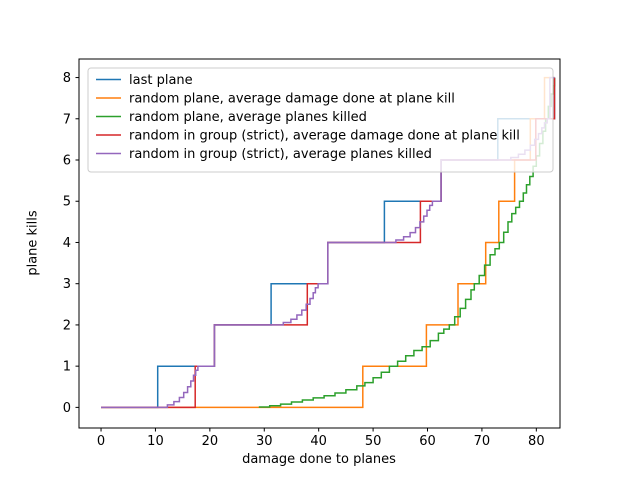  What do you see at coordinates (319, 459) in the screenshot?
I see `x-axis-label: damage done to planes` at bounding box center [319, 459].